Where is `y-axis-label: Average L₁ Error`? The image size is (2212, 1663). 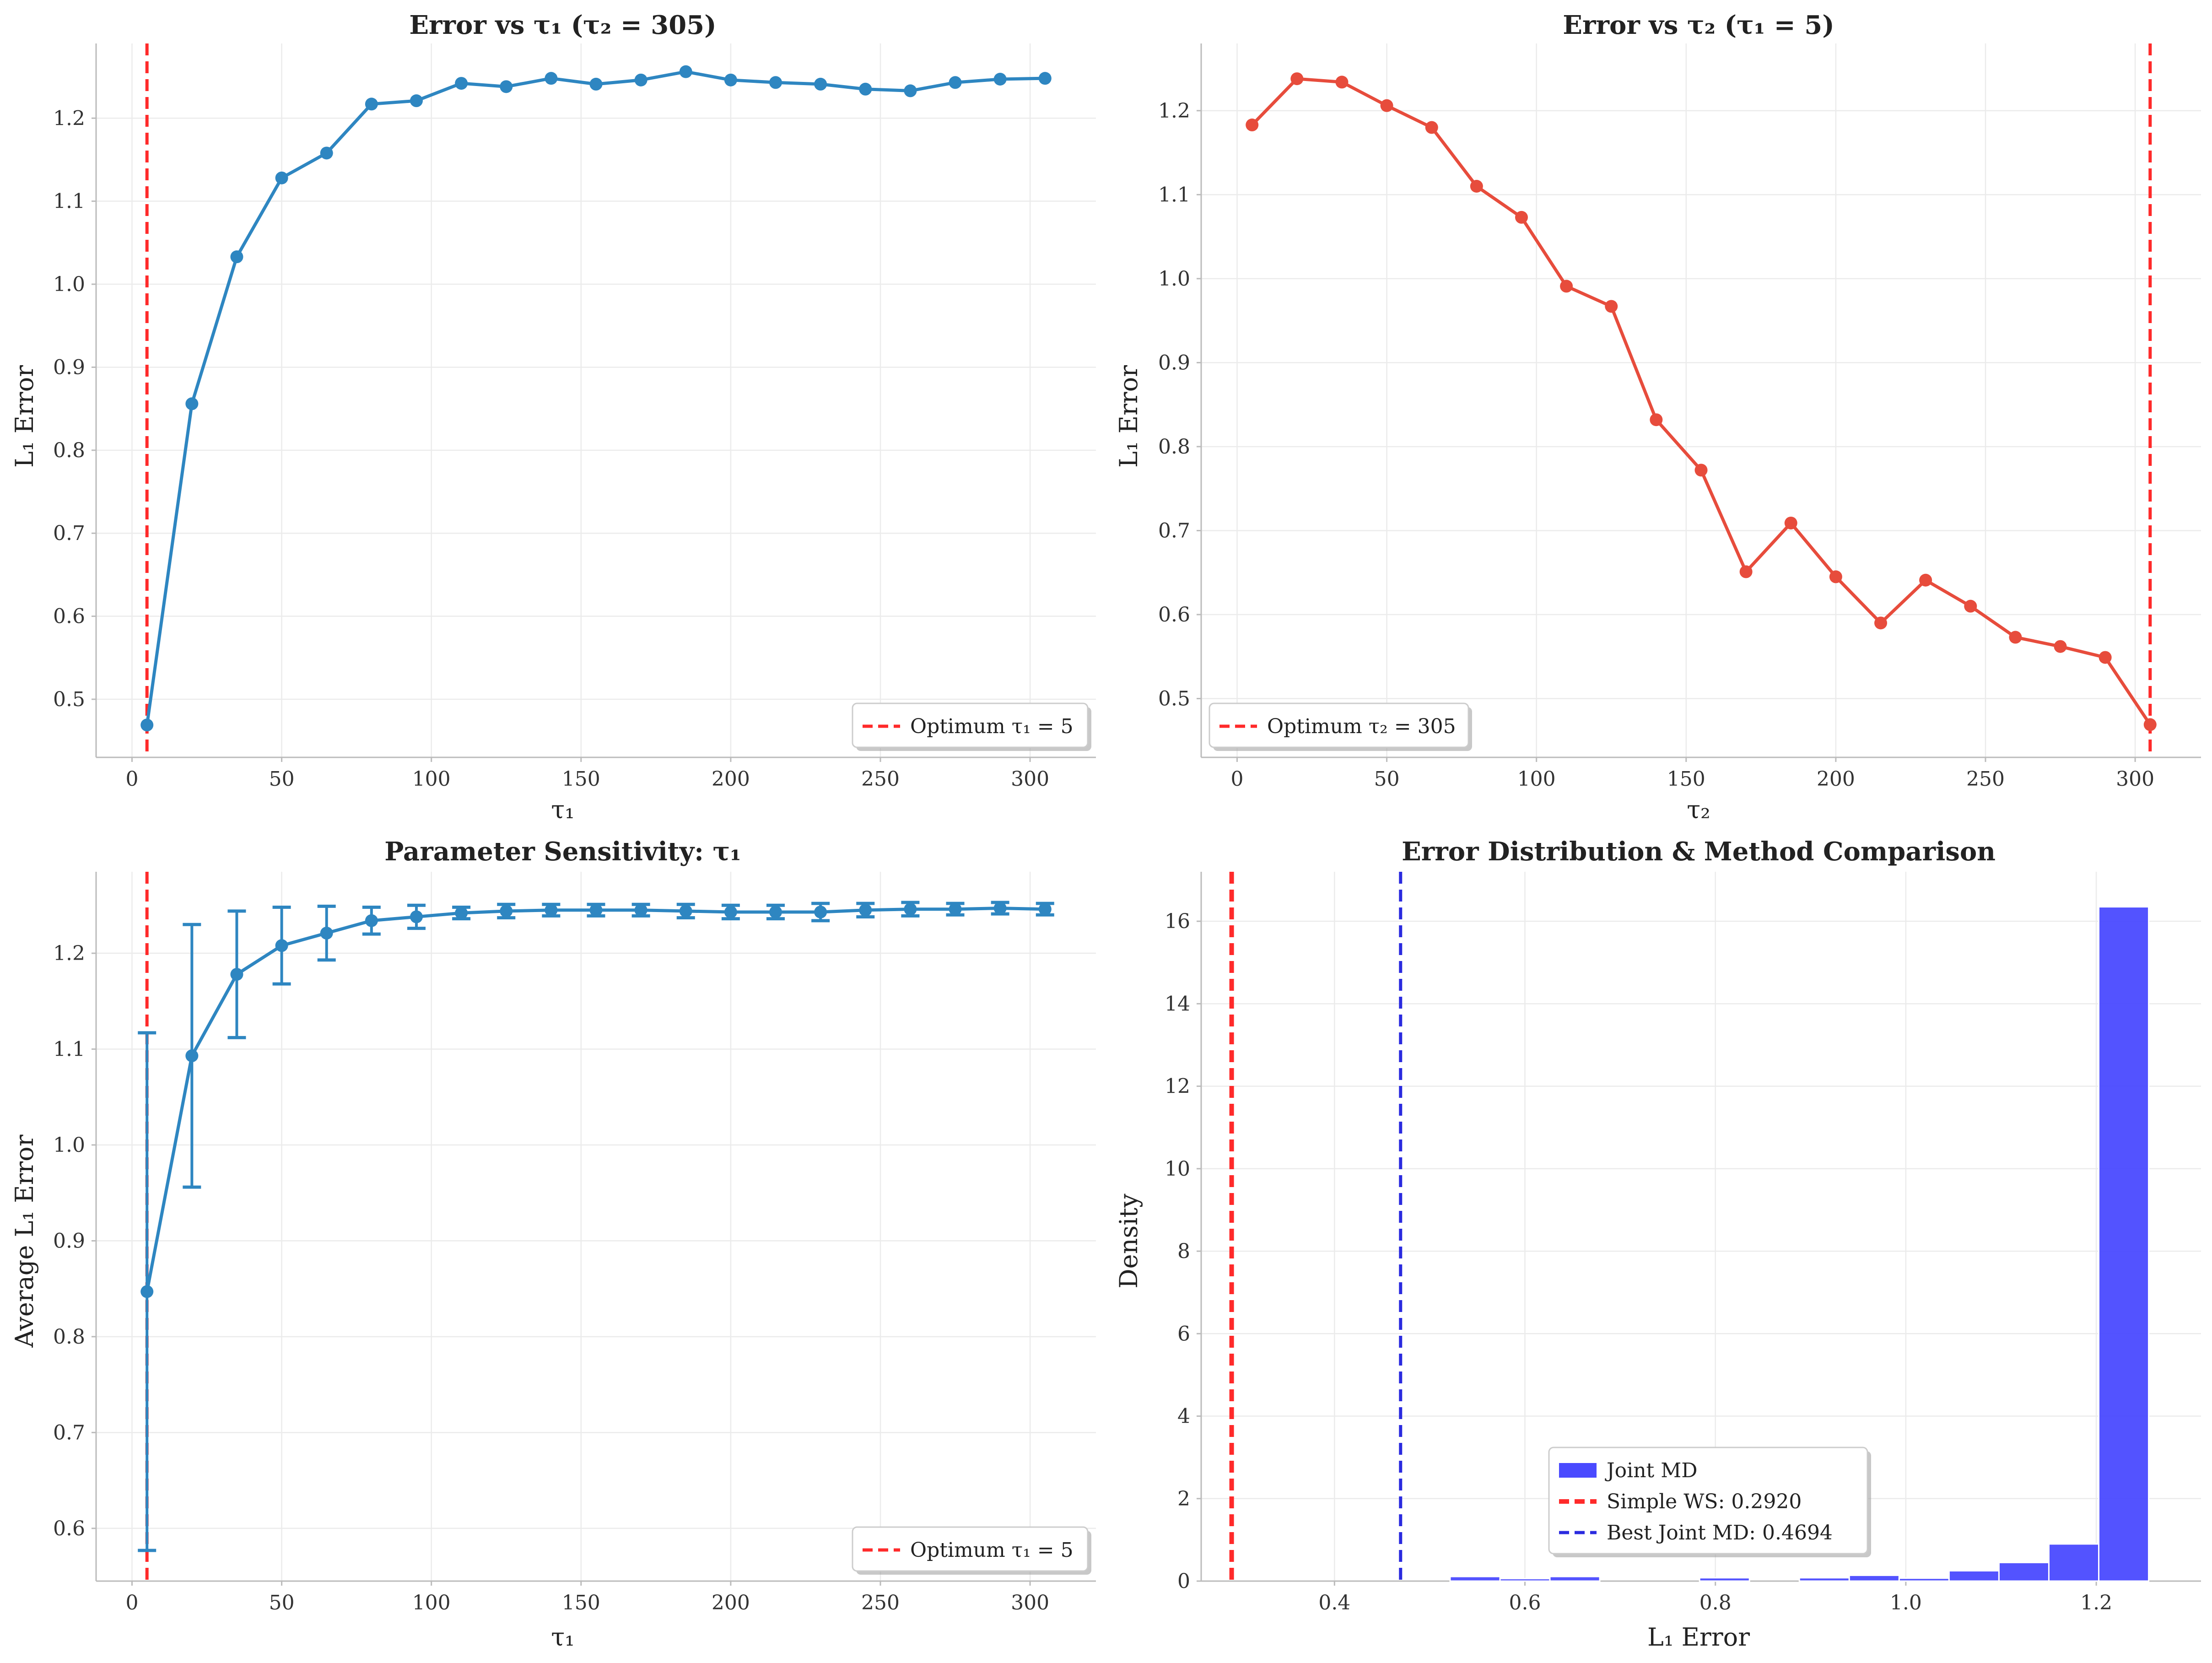 y-axis-label: Average L₁ Error is located at coordinates (24, 1241).